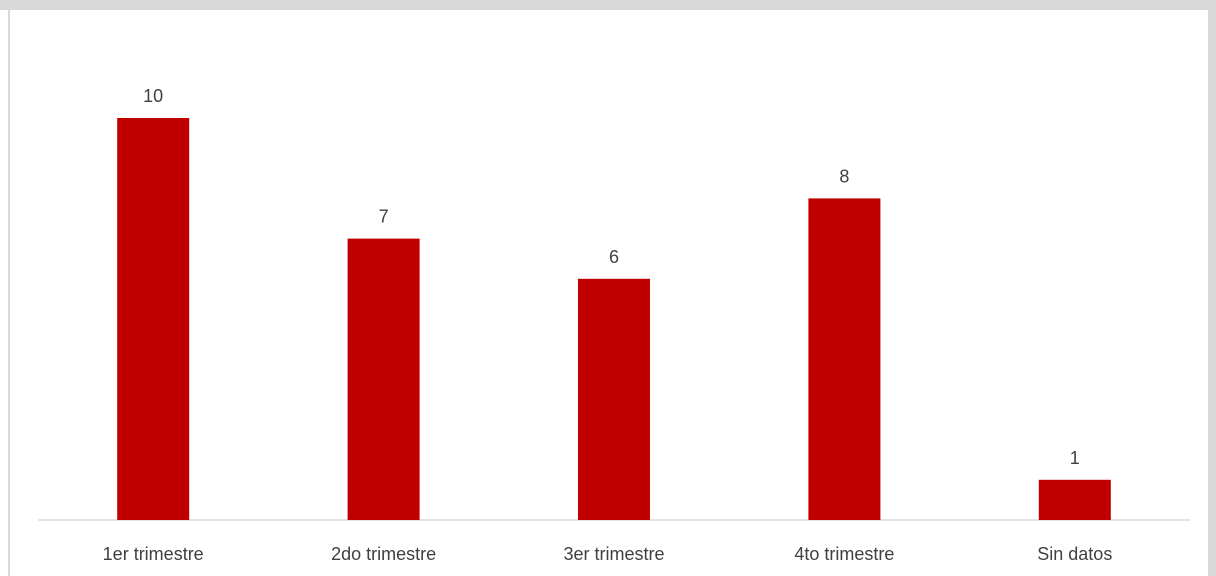  I want to click on chart-top-border, so click(608, 5).